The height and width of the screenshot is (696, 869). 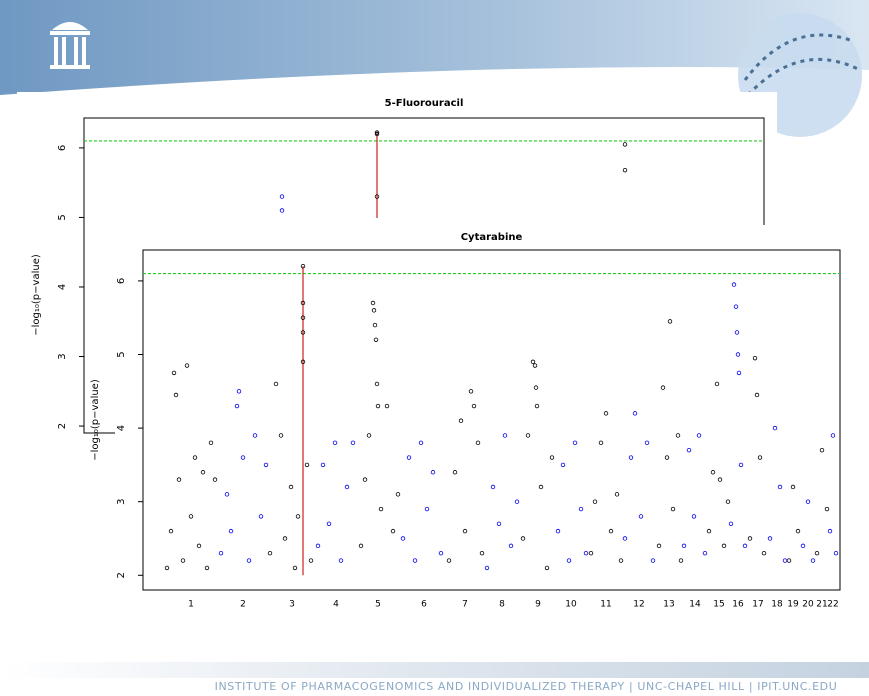 I want to click on x-tick-label: 13, so click(x=668, y=605).